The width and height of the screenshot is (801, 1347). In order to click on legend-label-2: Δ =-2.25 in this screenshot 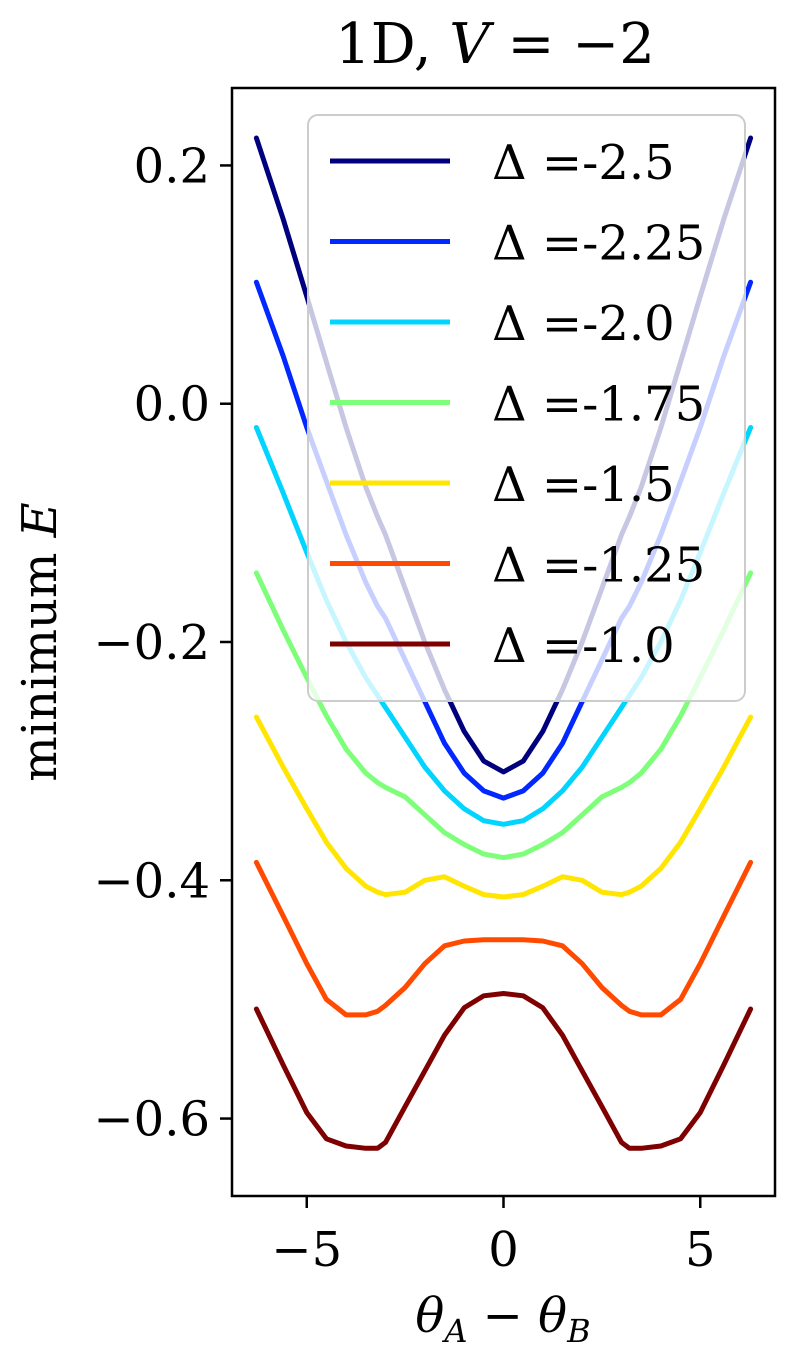, I will do `click(598, 244)`.